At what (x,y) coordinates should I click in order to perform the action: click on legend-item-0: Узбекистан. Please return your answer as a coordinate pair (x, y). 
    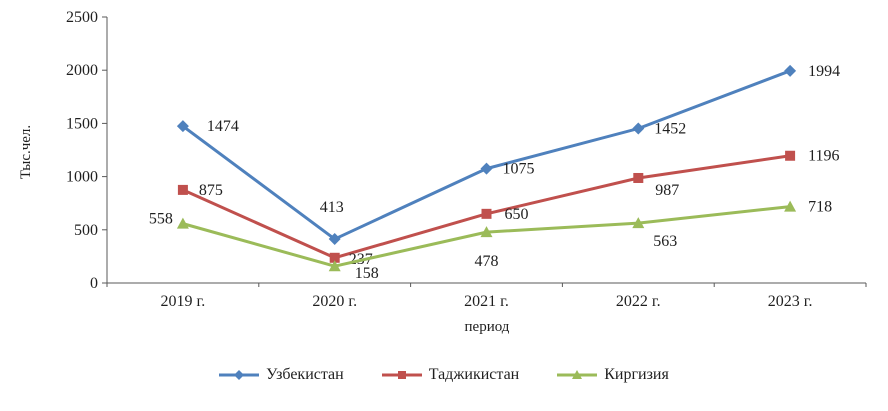
    Looking at the image, I should click on (281, 375).